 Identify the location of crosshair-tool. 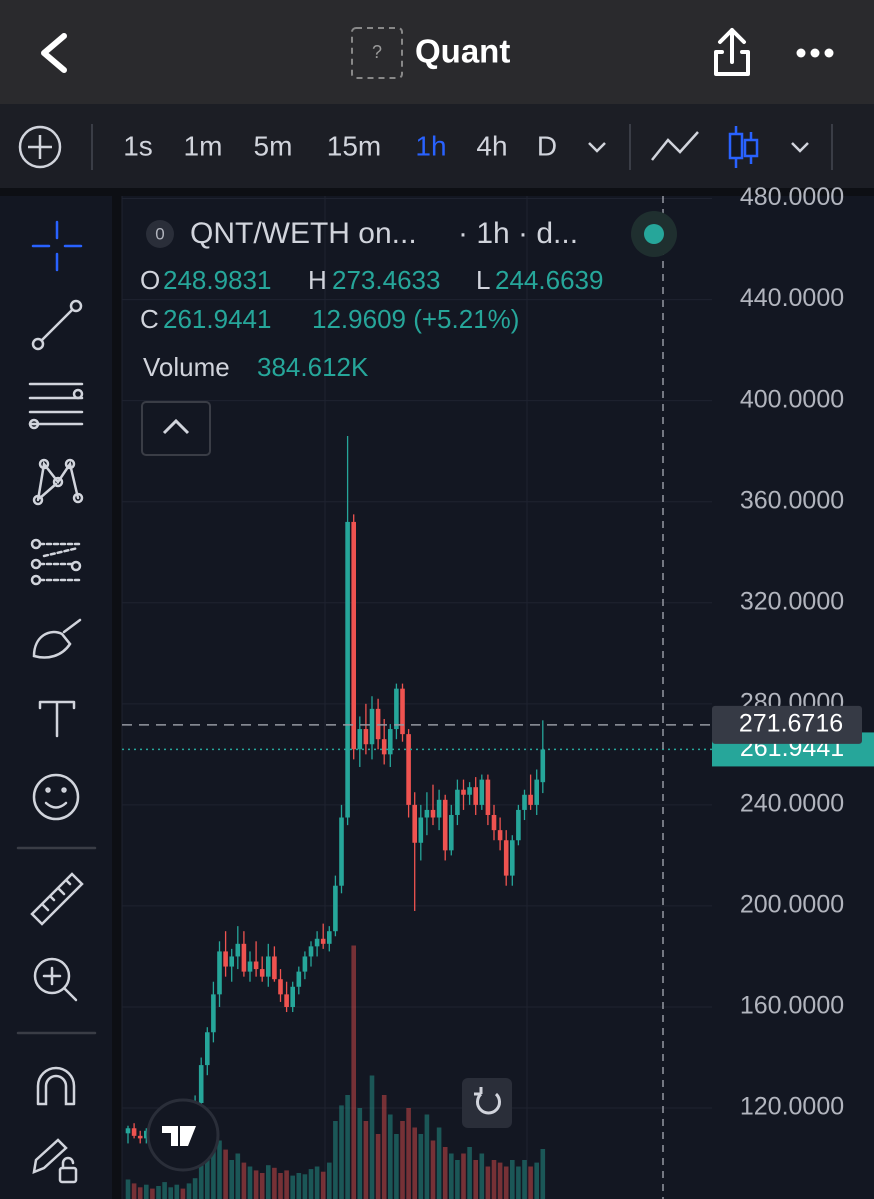
(57, 246).